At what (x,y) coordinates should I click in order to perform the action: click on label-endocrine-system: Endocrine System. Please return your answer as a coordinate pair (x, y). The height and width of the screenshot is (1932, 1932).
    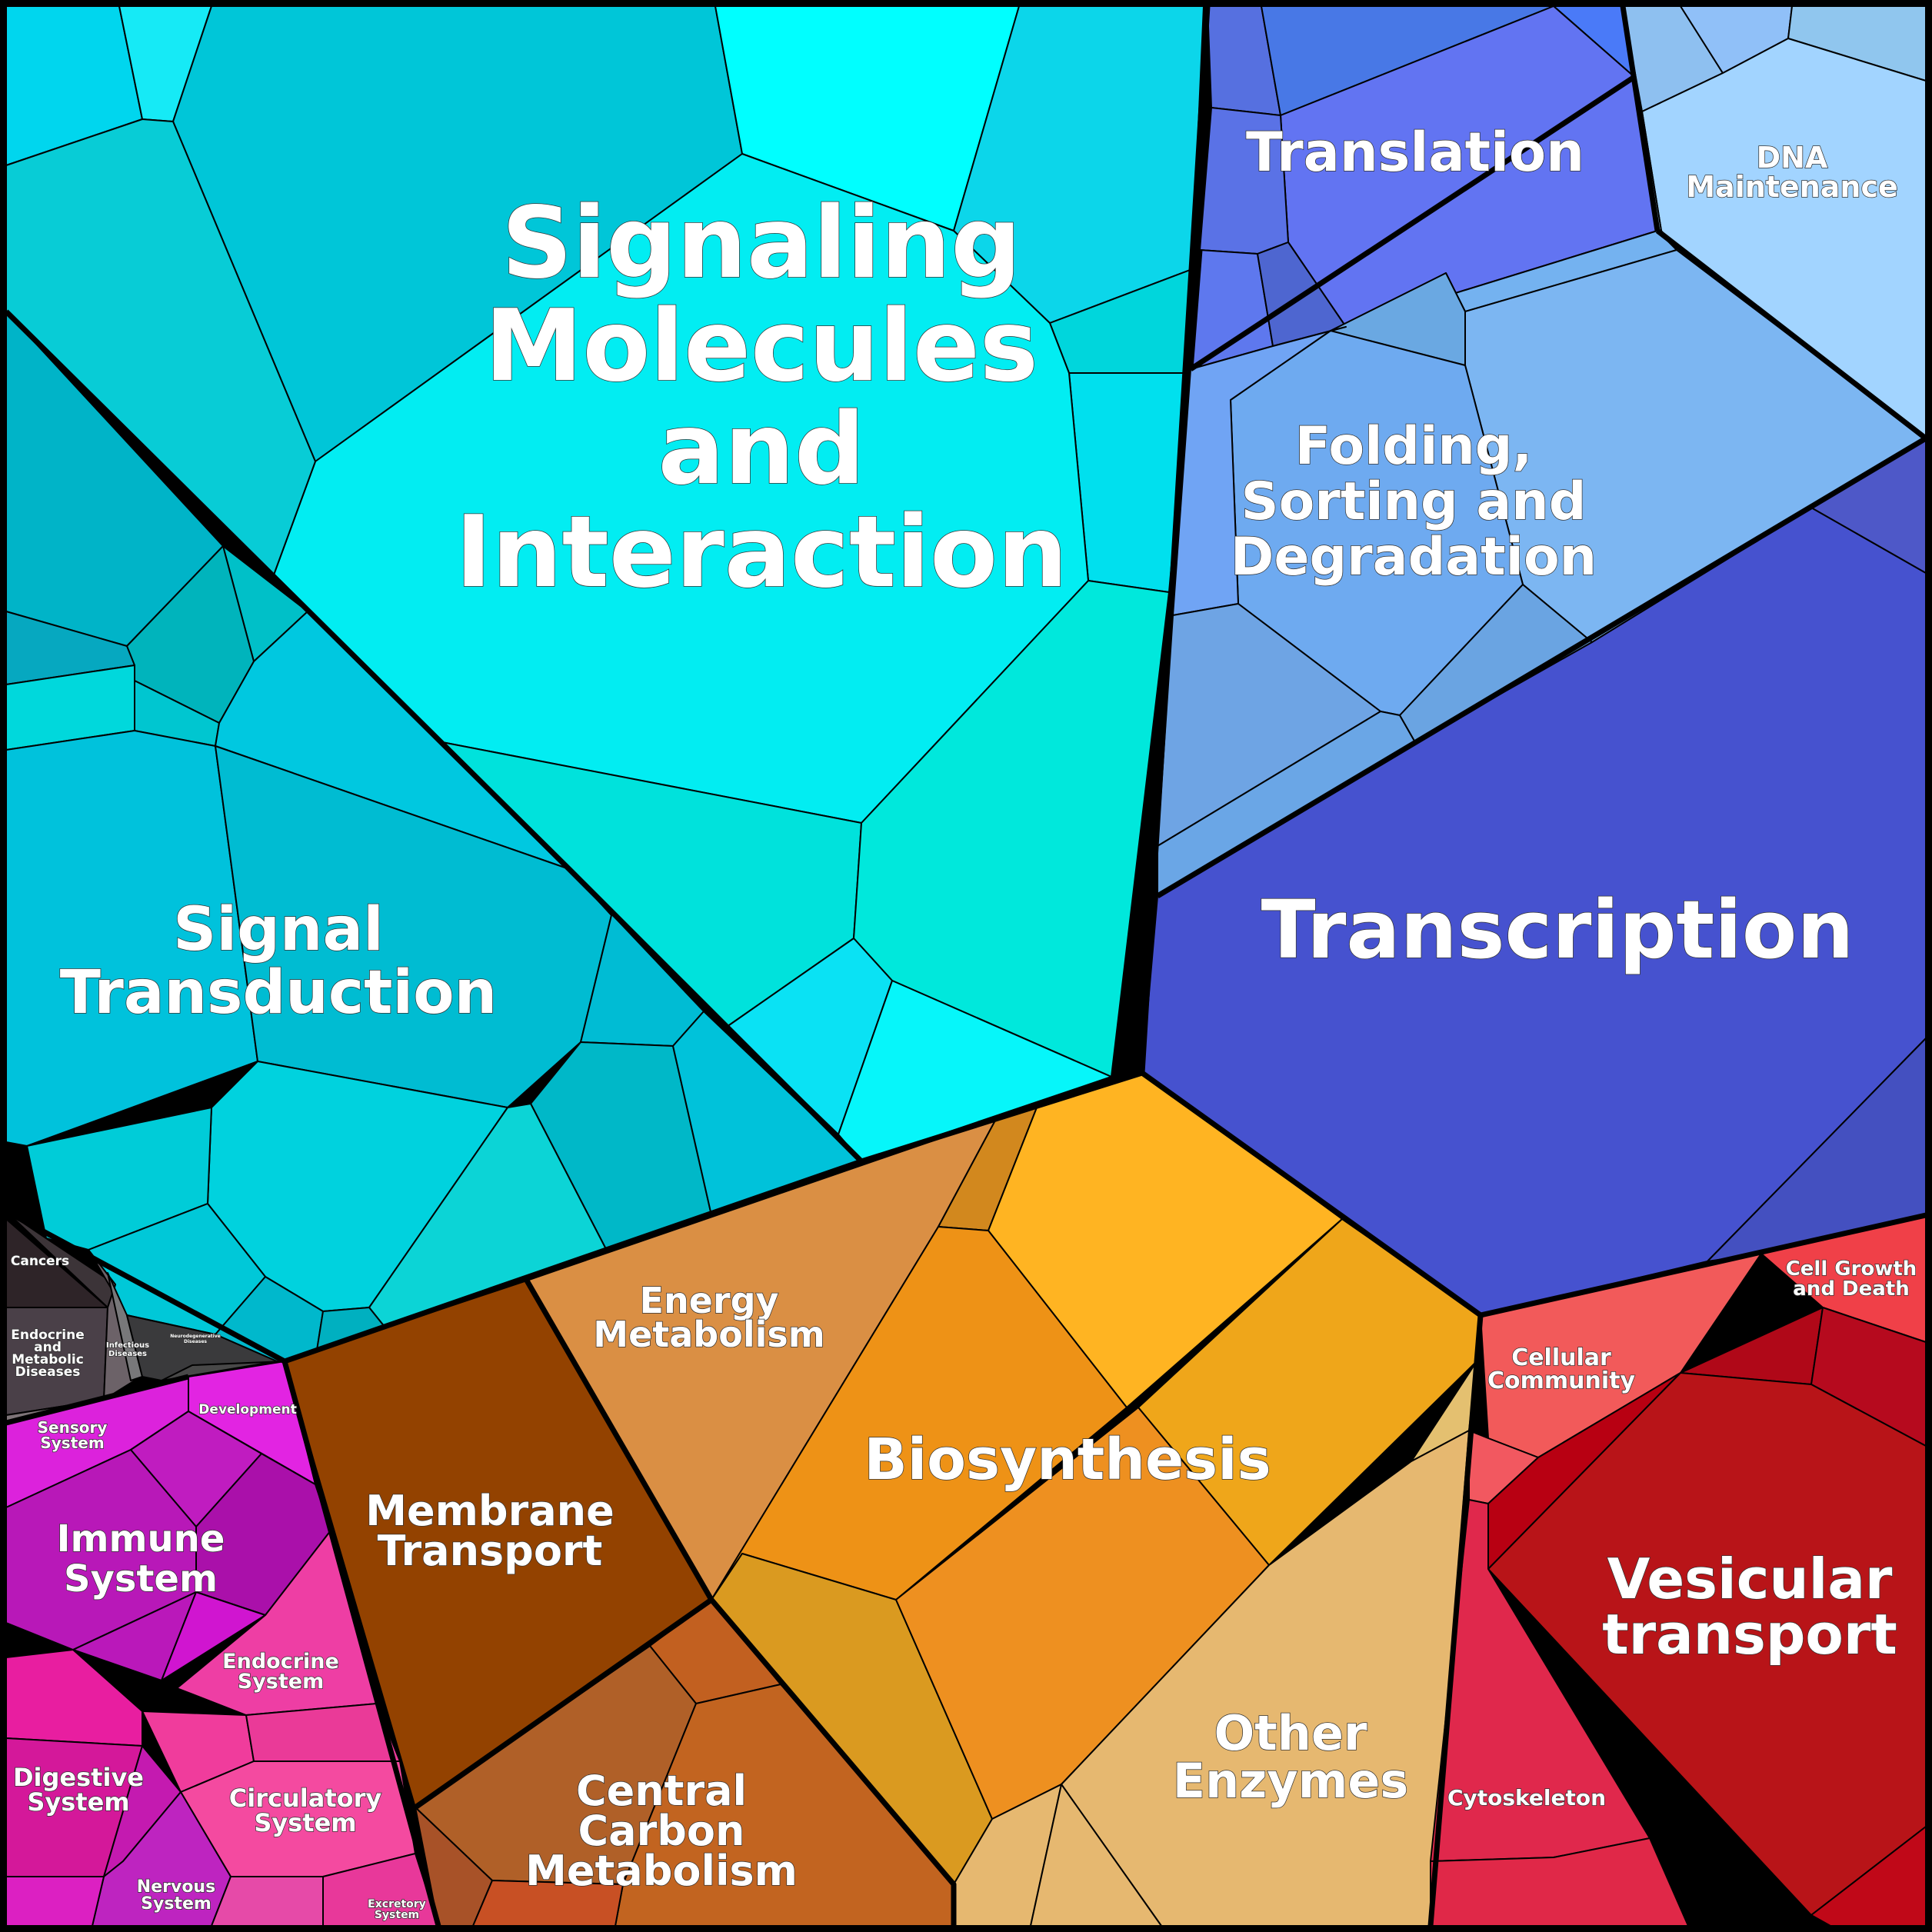
    Looking at the image, I should click on (280, 1672).